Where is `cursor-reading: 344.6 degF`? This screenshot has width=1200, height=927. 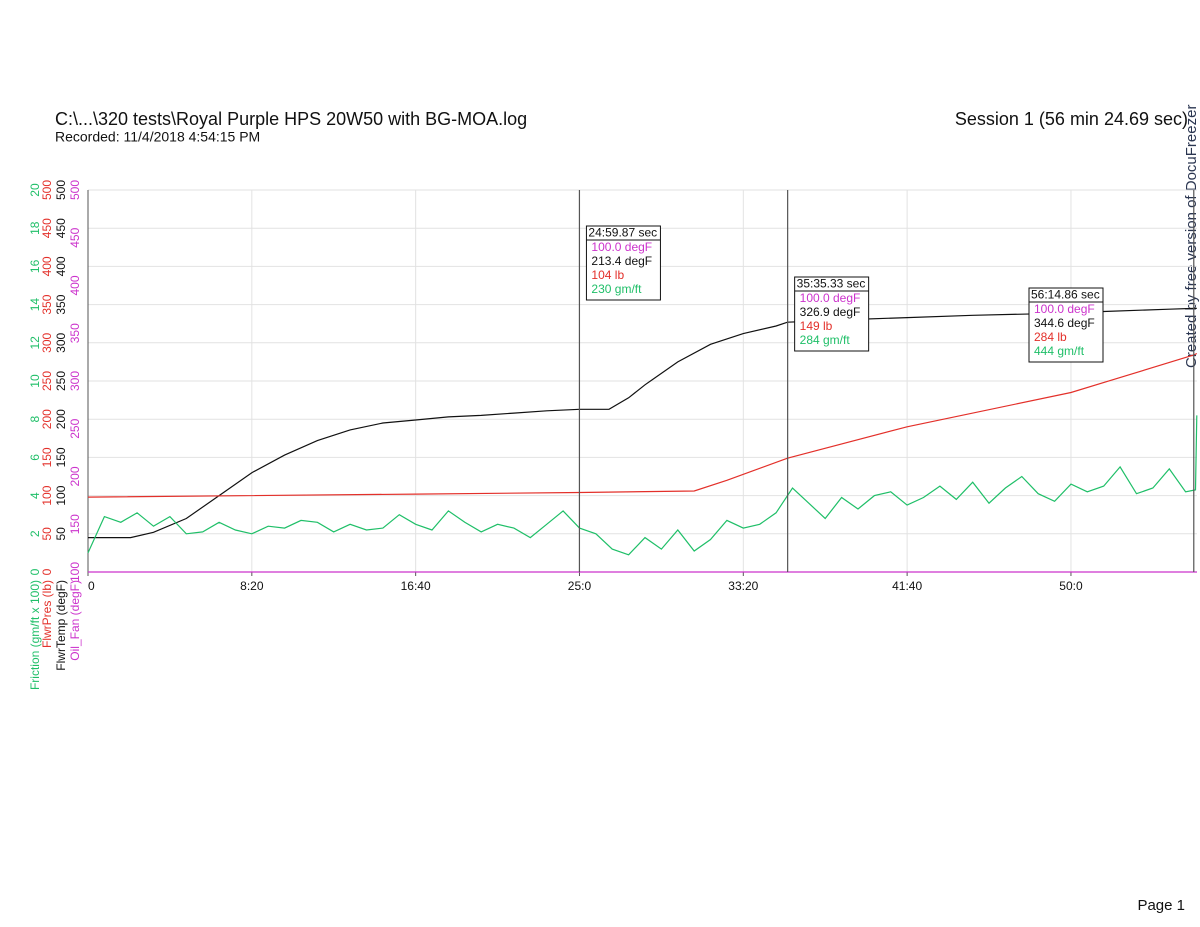
cursor-reading: 344.6 degF is located at coordinates (1064, 323).